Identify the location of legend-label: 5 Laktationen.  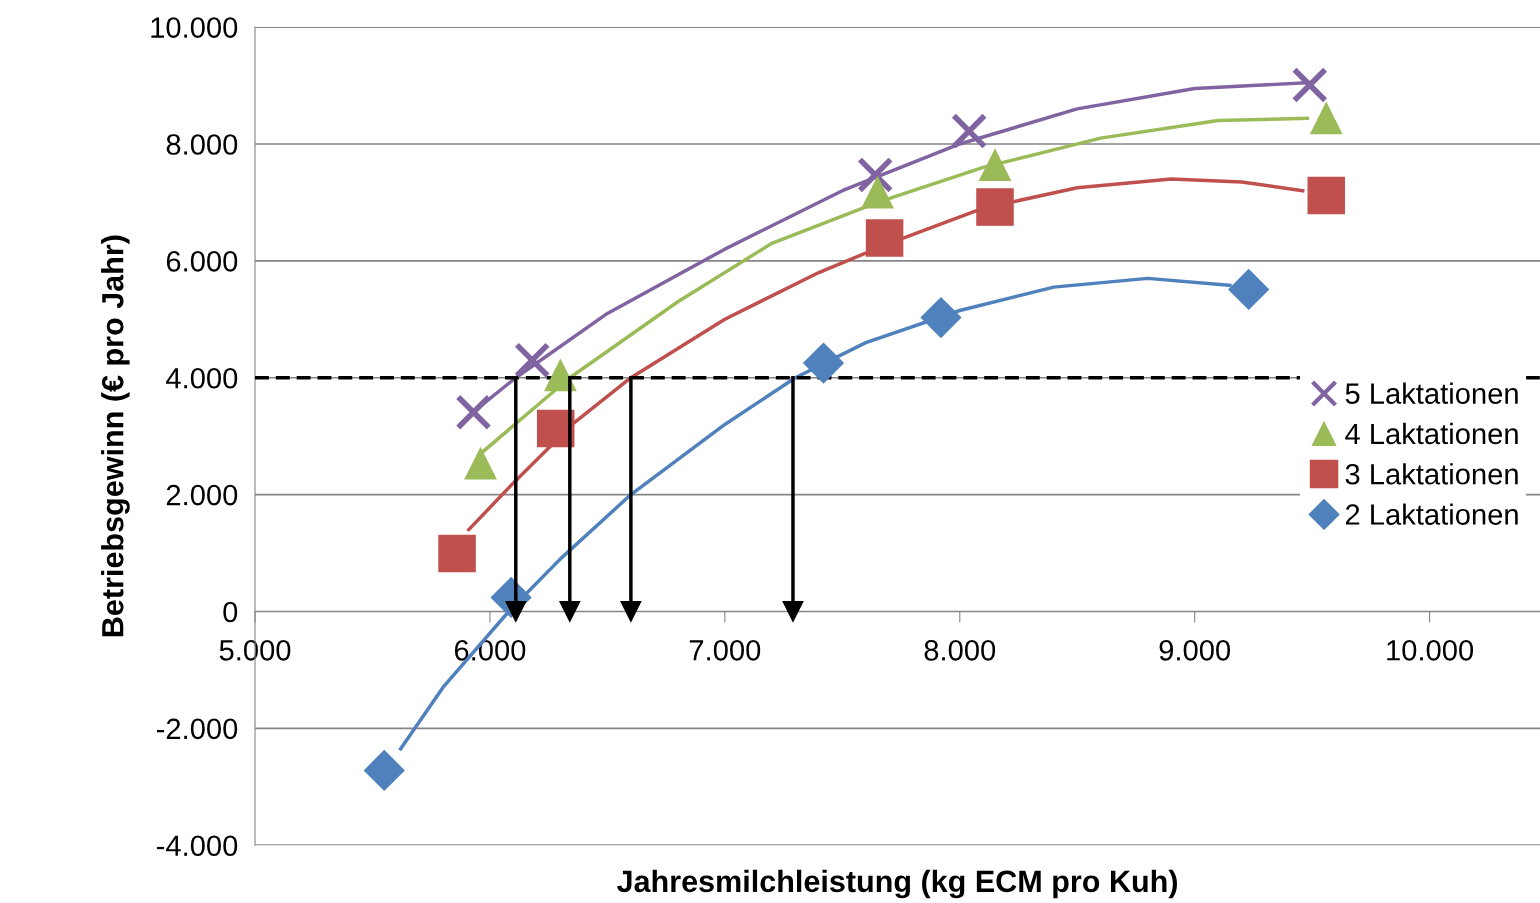
(1431, 393).